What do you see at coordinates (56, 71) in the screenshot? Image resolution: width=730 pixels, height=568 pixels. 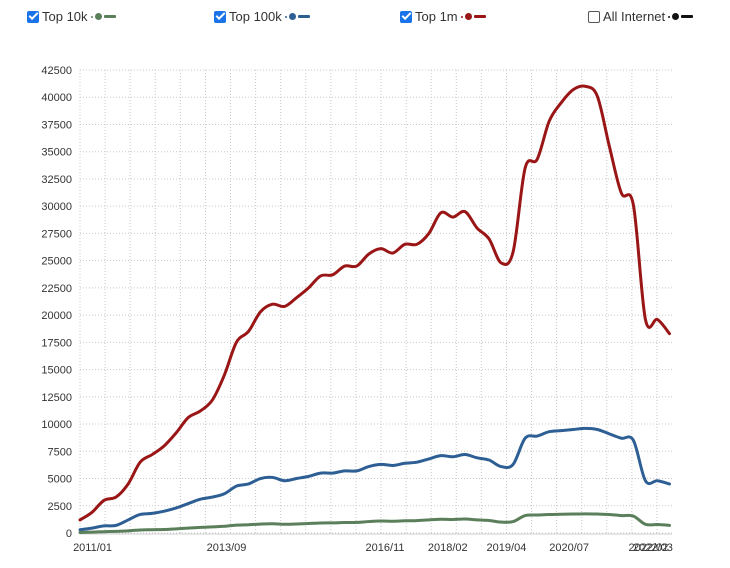 I see `y-tick-label: 42500` at bounding box center [56, 71].